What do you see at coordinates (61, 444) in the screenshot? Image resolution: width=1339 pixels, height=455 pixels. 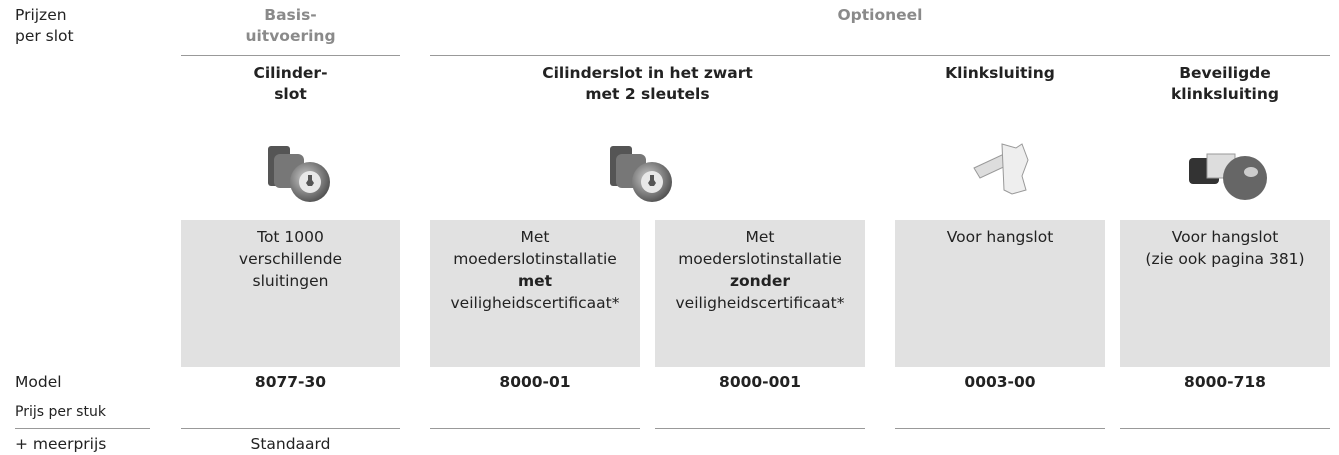 I see `row-label: + meerprijs` at bounding box center [61, 444].